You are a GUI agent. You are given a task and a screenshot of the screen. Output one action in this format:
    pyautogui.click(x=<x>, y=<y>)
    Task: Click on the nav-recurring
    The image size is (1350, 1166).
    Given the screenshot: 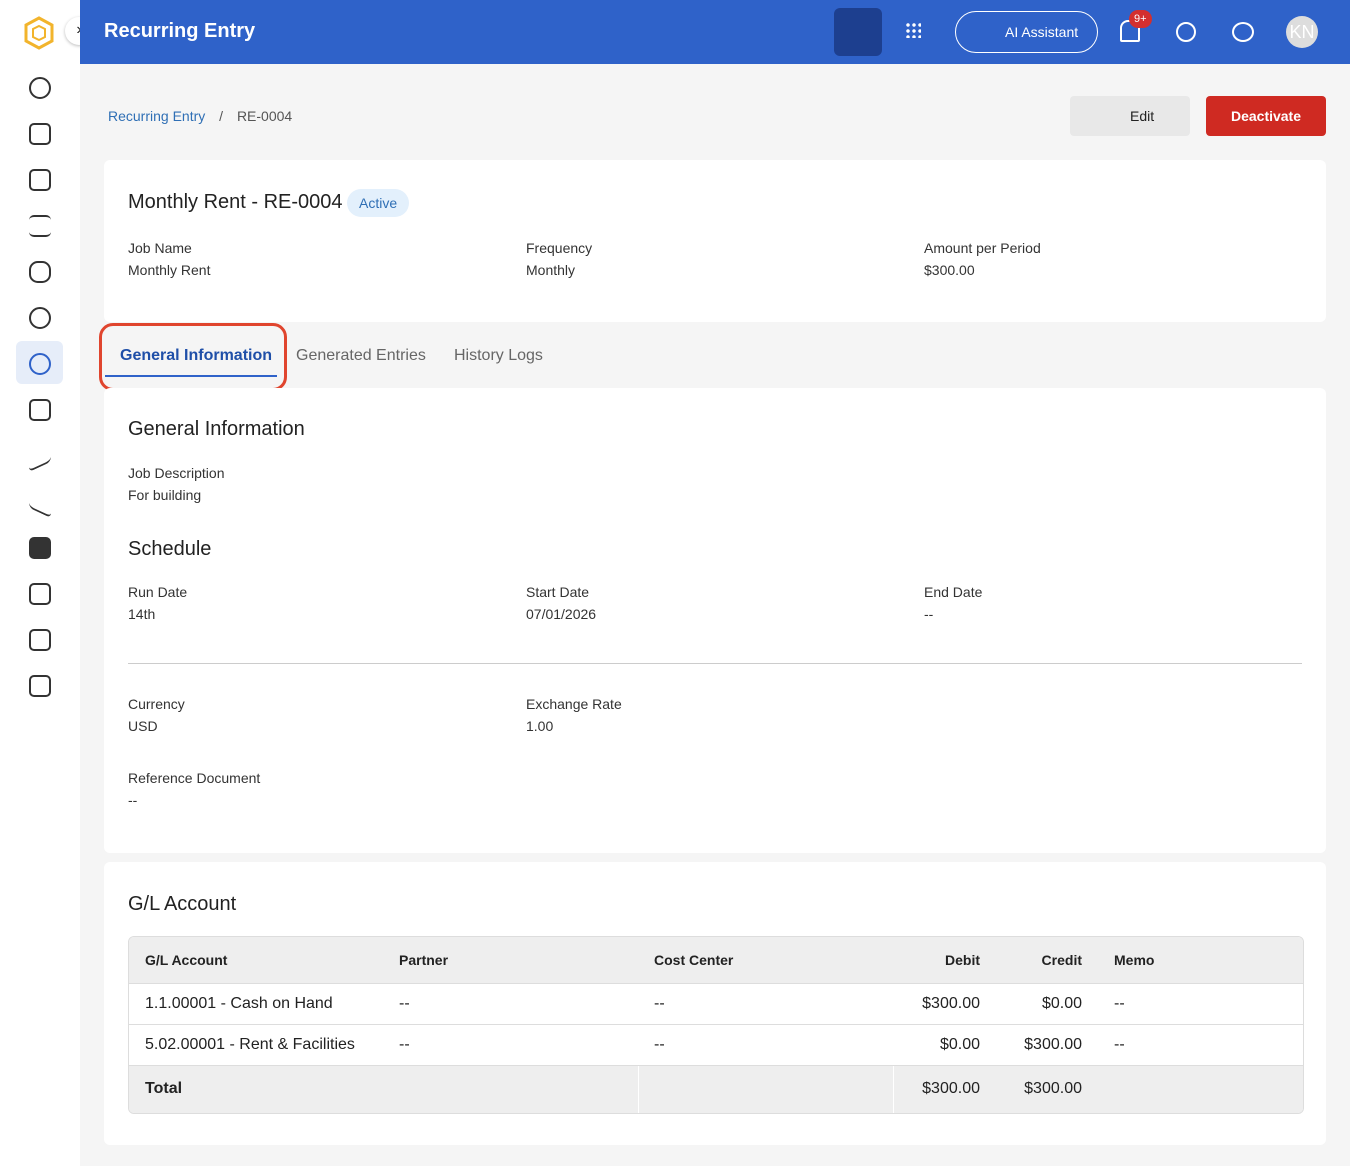 What is the action you would take?
    pyautogui.click(x=40, y=364)
    